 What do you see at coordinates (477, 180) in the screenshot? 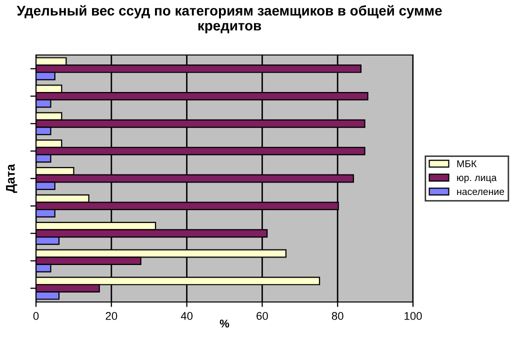
I see `legend-label: юр. лица` at bounding box center [477, 180].